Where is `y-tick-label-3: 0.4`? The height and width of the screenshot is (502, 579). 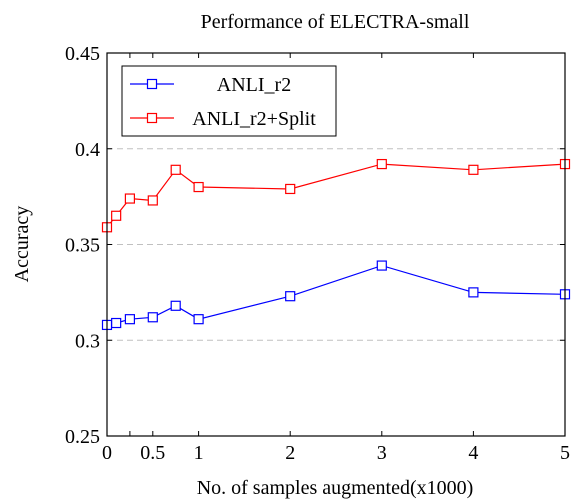 y-tick-label-3: 0.4 is located at coordinates (87, 150).